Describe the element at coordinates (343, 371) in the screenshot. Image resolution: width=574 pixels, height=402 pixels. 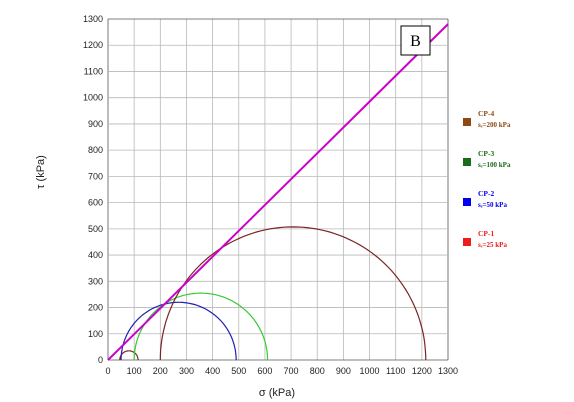
I see `x-tick-label: 900` at that location.